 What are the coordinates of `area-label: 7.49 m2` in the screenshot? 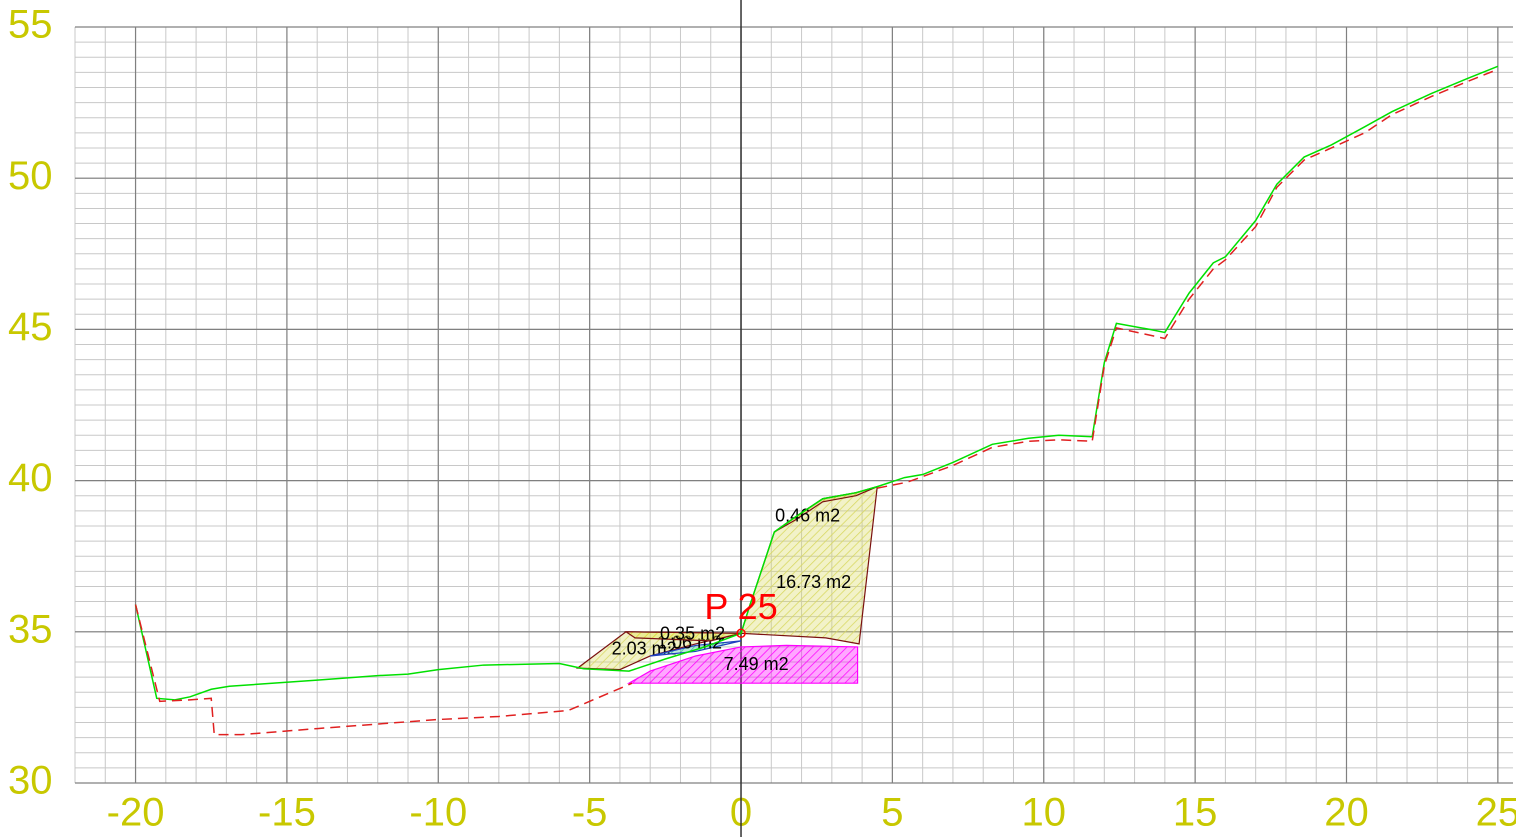 It's located at (756, 664).